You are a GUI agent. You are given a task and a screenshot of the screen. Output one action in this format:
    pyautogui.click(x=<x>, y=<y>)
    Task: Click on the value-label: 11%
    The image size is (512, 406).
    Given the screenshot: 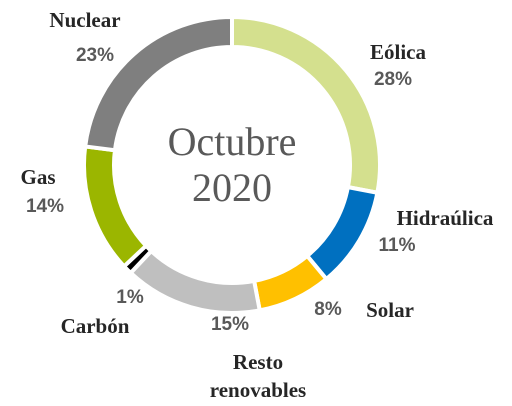 What is the action you would take?
    pyautogui.click(x=397, y=245)
    